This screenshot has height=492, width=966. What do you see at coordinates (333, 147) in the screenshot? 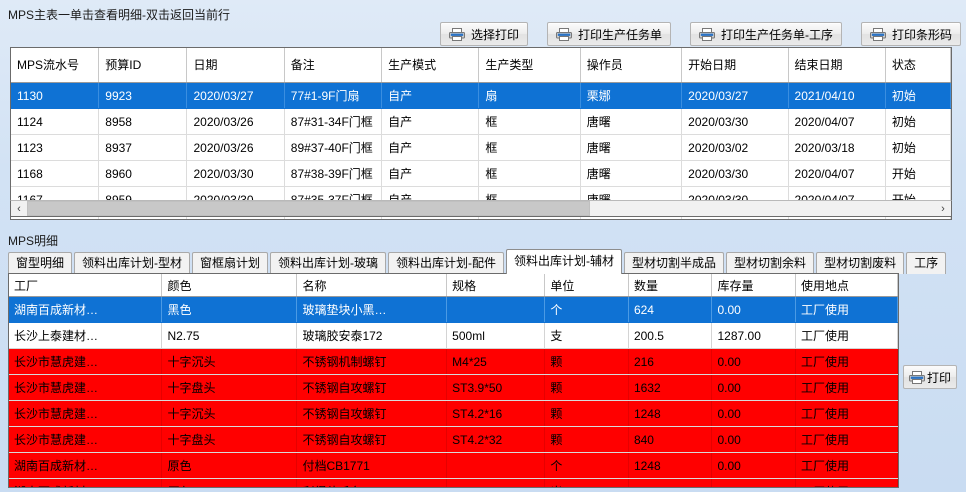
I see `table-cell: 89#37-40F门框` at bounding box center [333, 147].